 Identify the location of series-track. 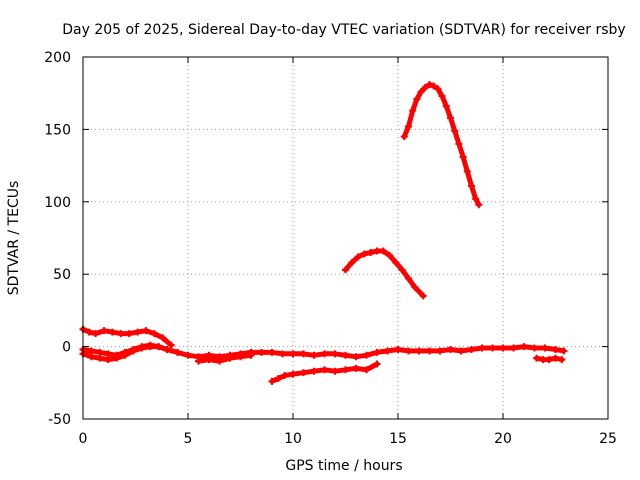
(441, 145).